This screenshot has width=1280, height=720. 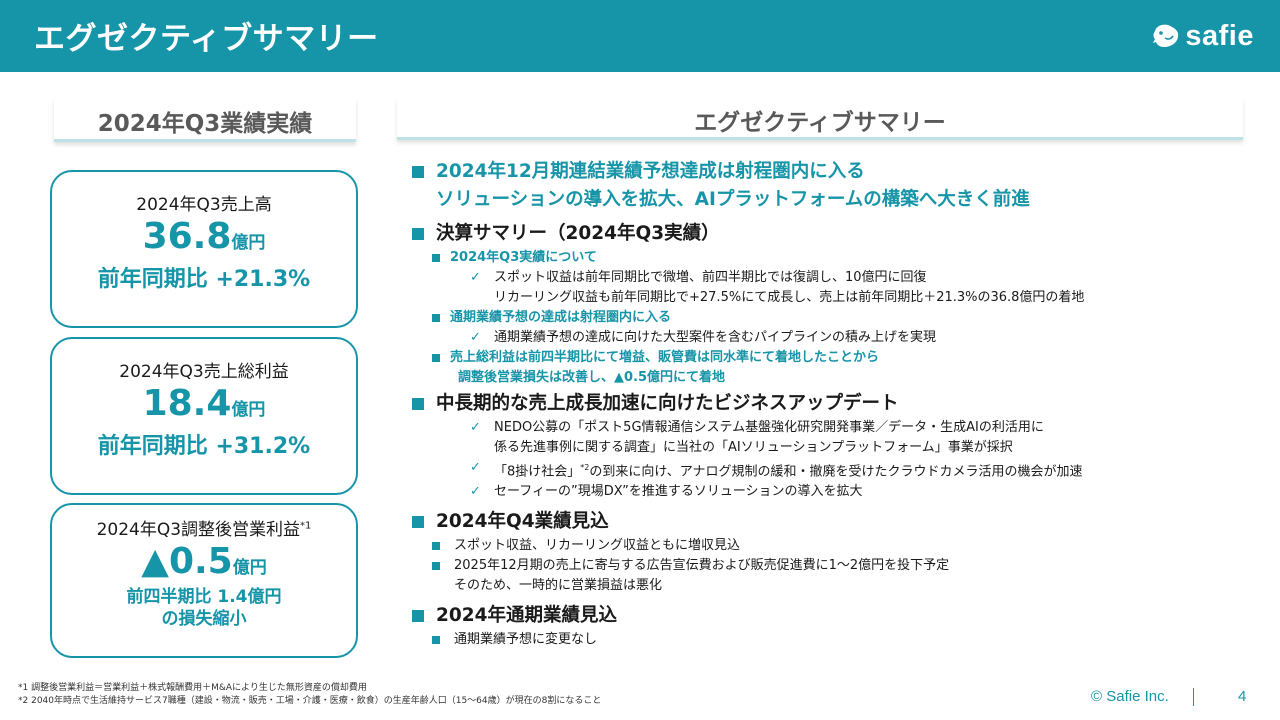 What do you see at coordinates (205, 120) in the screenshot?
I see `left-section-heading: 2024年Q3業績実績` at bounding box center [205, 120].